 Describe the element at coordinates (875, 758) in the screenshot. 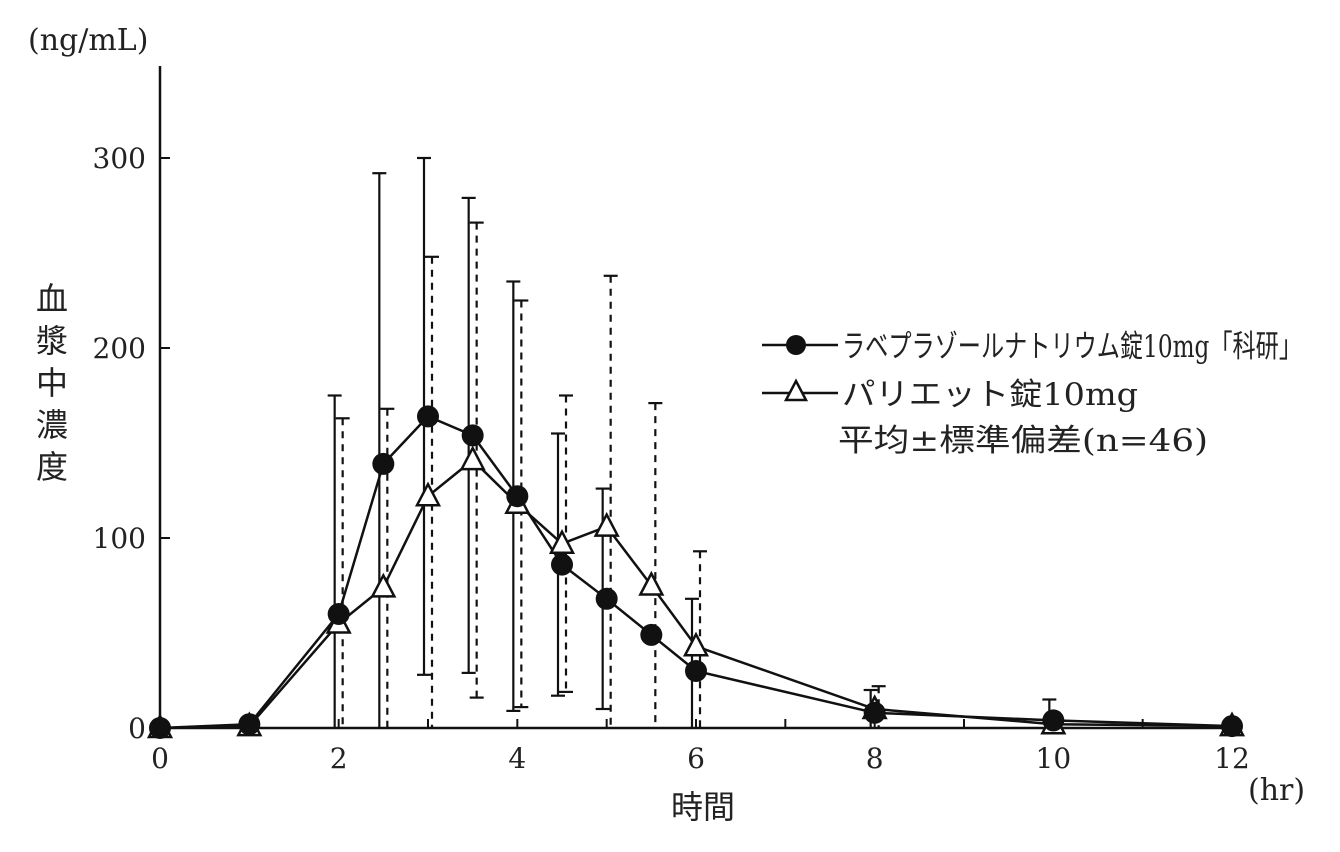

I see `x-tick-label: 8` at that location.